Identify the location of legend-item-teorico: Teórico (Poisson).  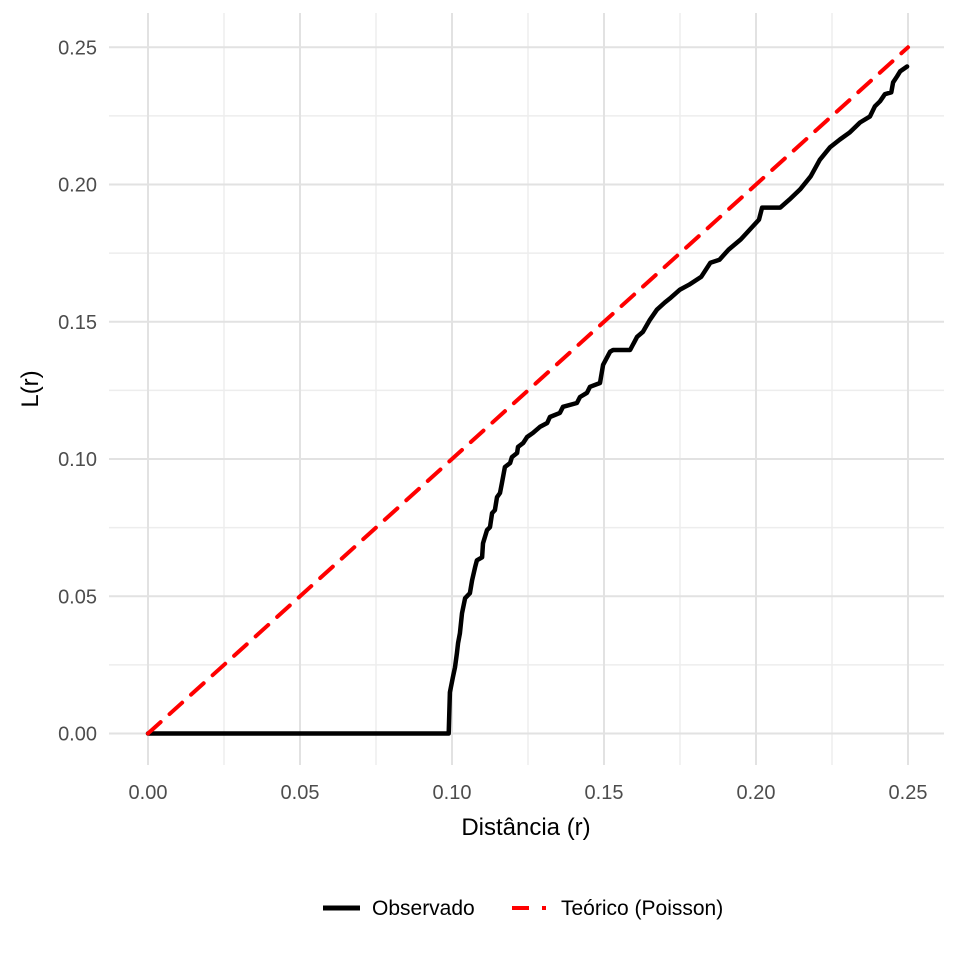
(617, 908).